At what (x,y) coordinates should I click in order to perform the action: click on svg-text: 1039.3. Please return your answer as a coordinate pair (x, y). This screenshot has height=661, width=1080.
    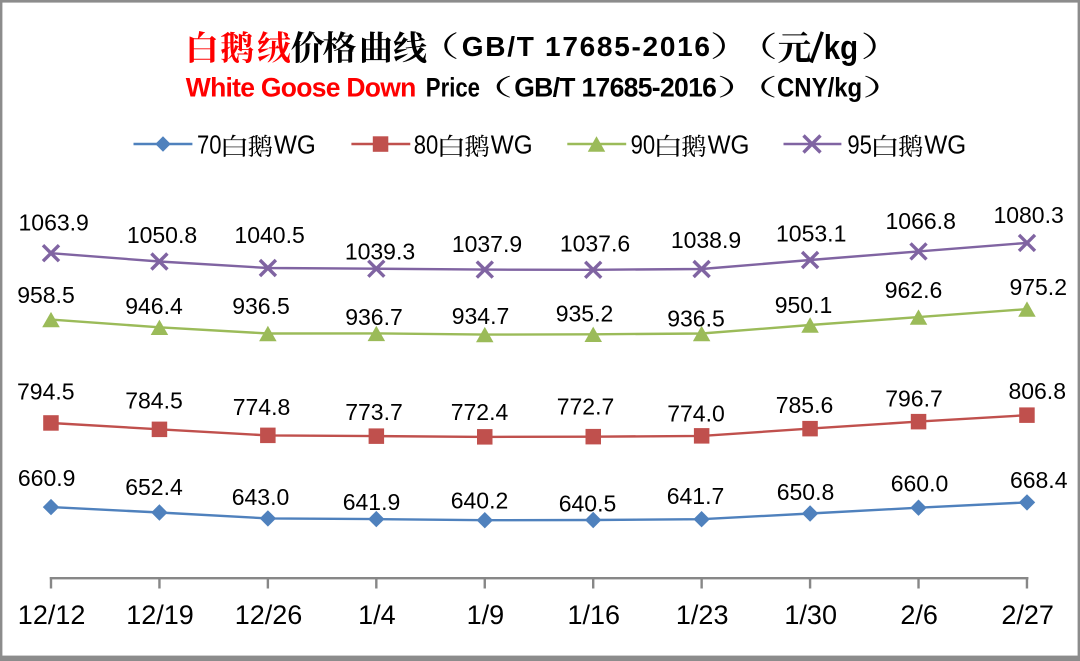
    Looking at the image, I should click on (380, 251).